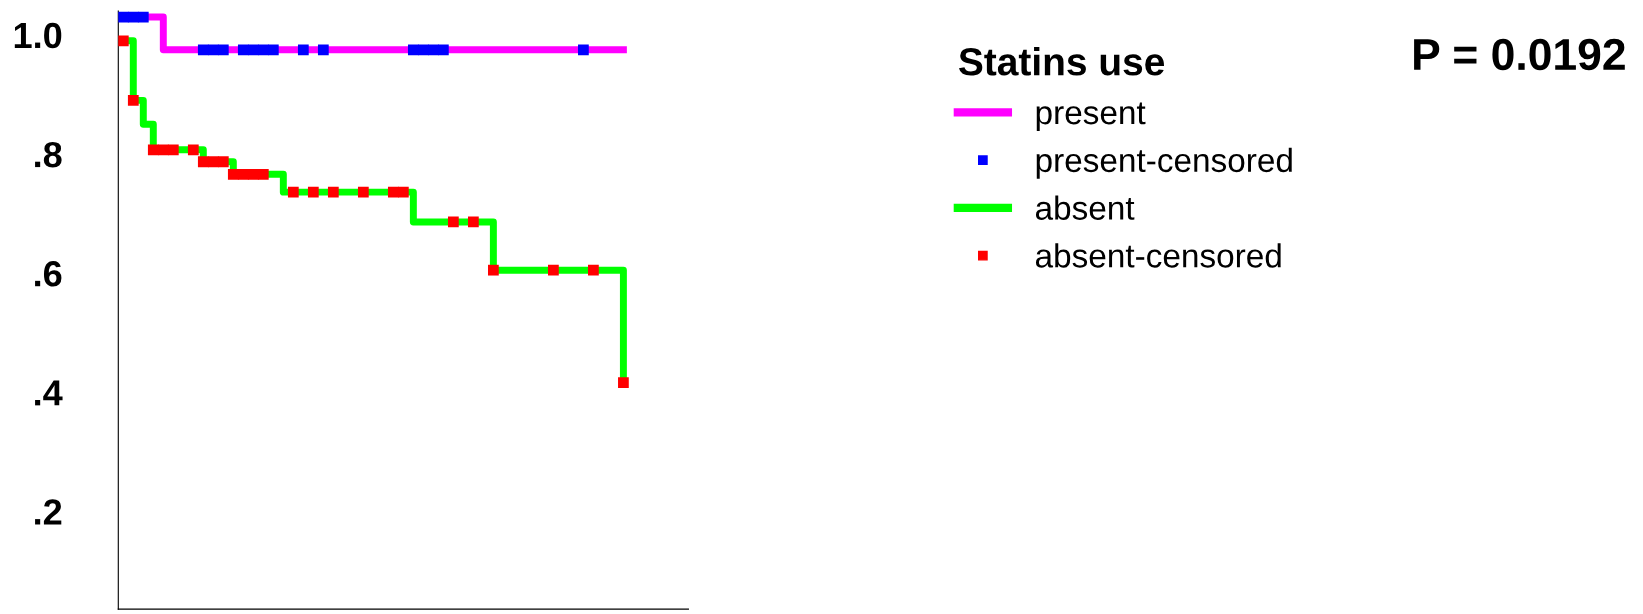 The image size is (1643, 614). I want to click on legend-label: present, so click(1091, 117).